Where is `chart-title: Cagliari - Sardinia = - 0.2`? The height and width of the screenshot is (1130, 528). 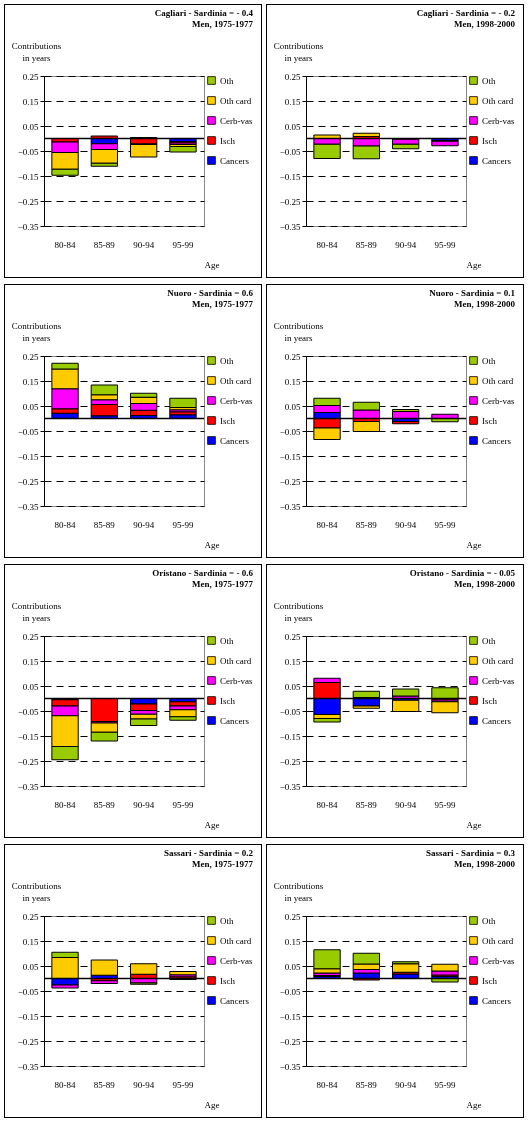
chart-title: Cagliari - Sardinia = - 0.2 is located at coordinates (466, 13).